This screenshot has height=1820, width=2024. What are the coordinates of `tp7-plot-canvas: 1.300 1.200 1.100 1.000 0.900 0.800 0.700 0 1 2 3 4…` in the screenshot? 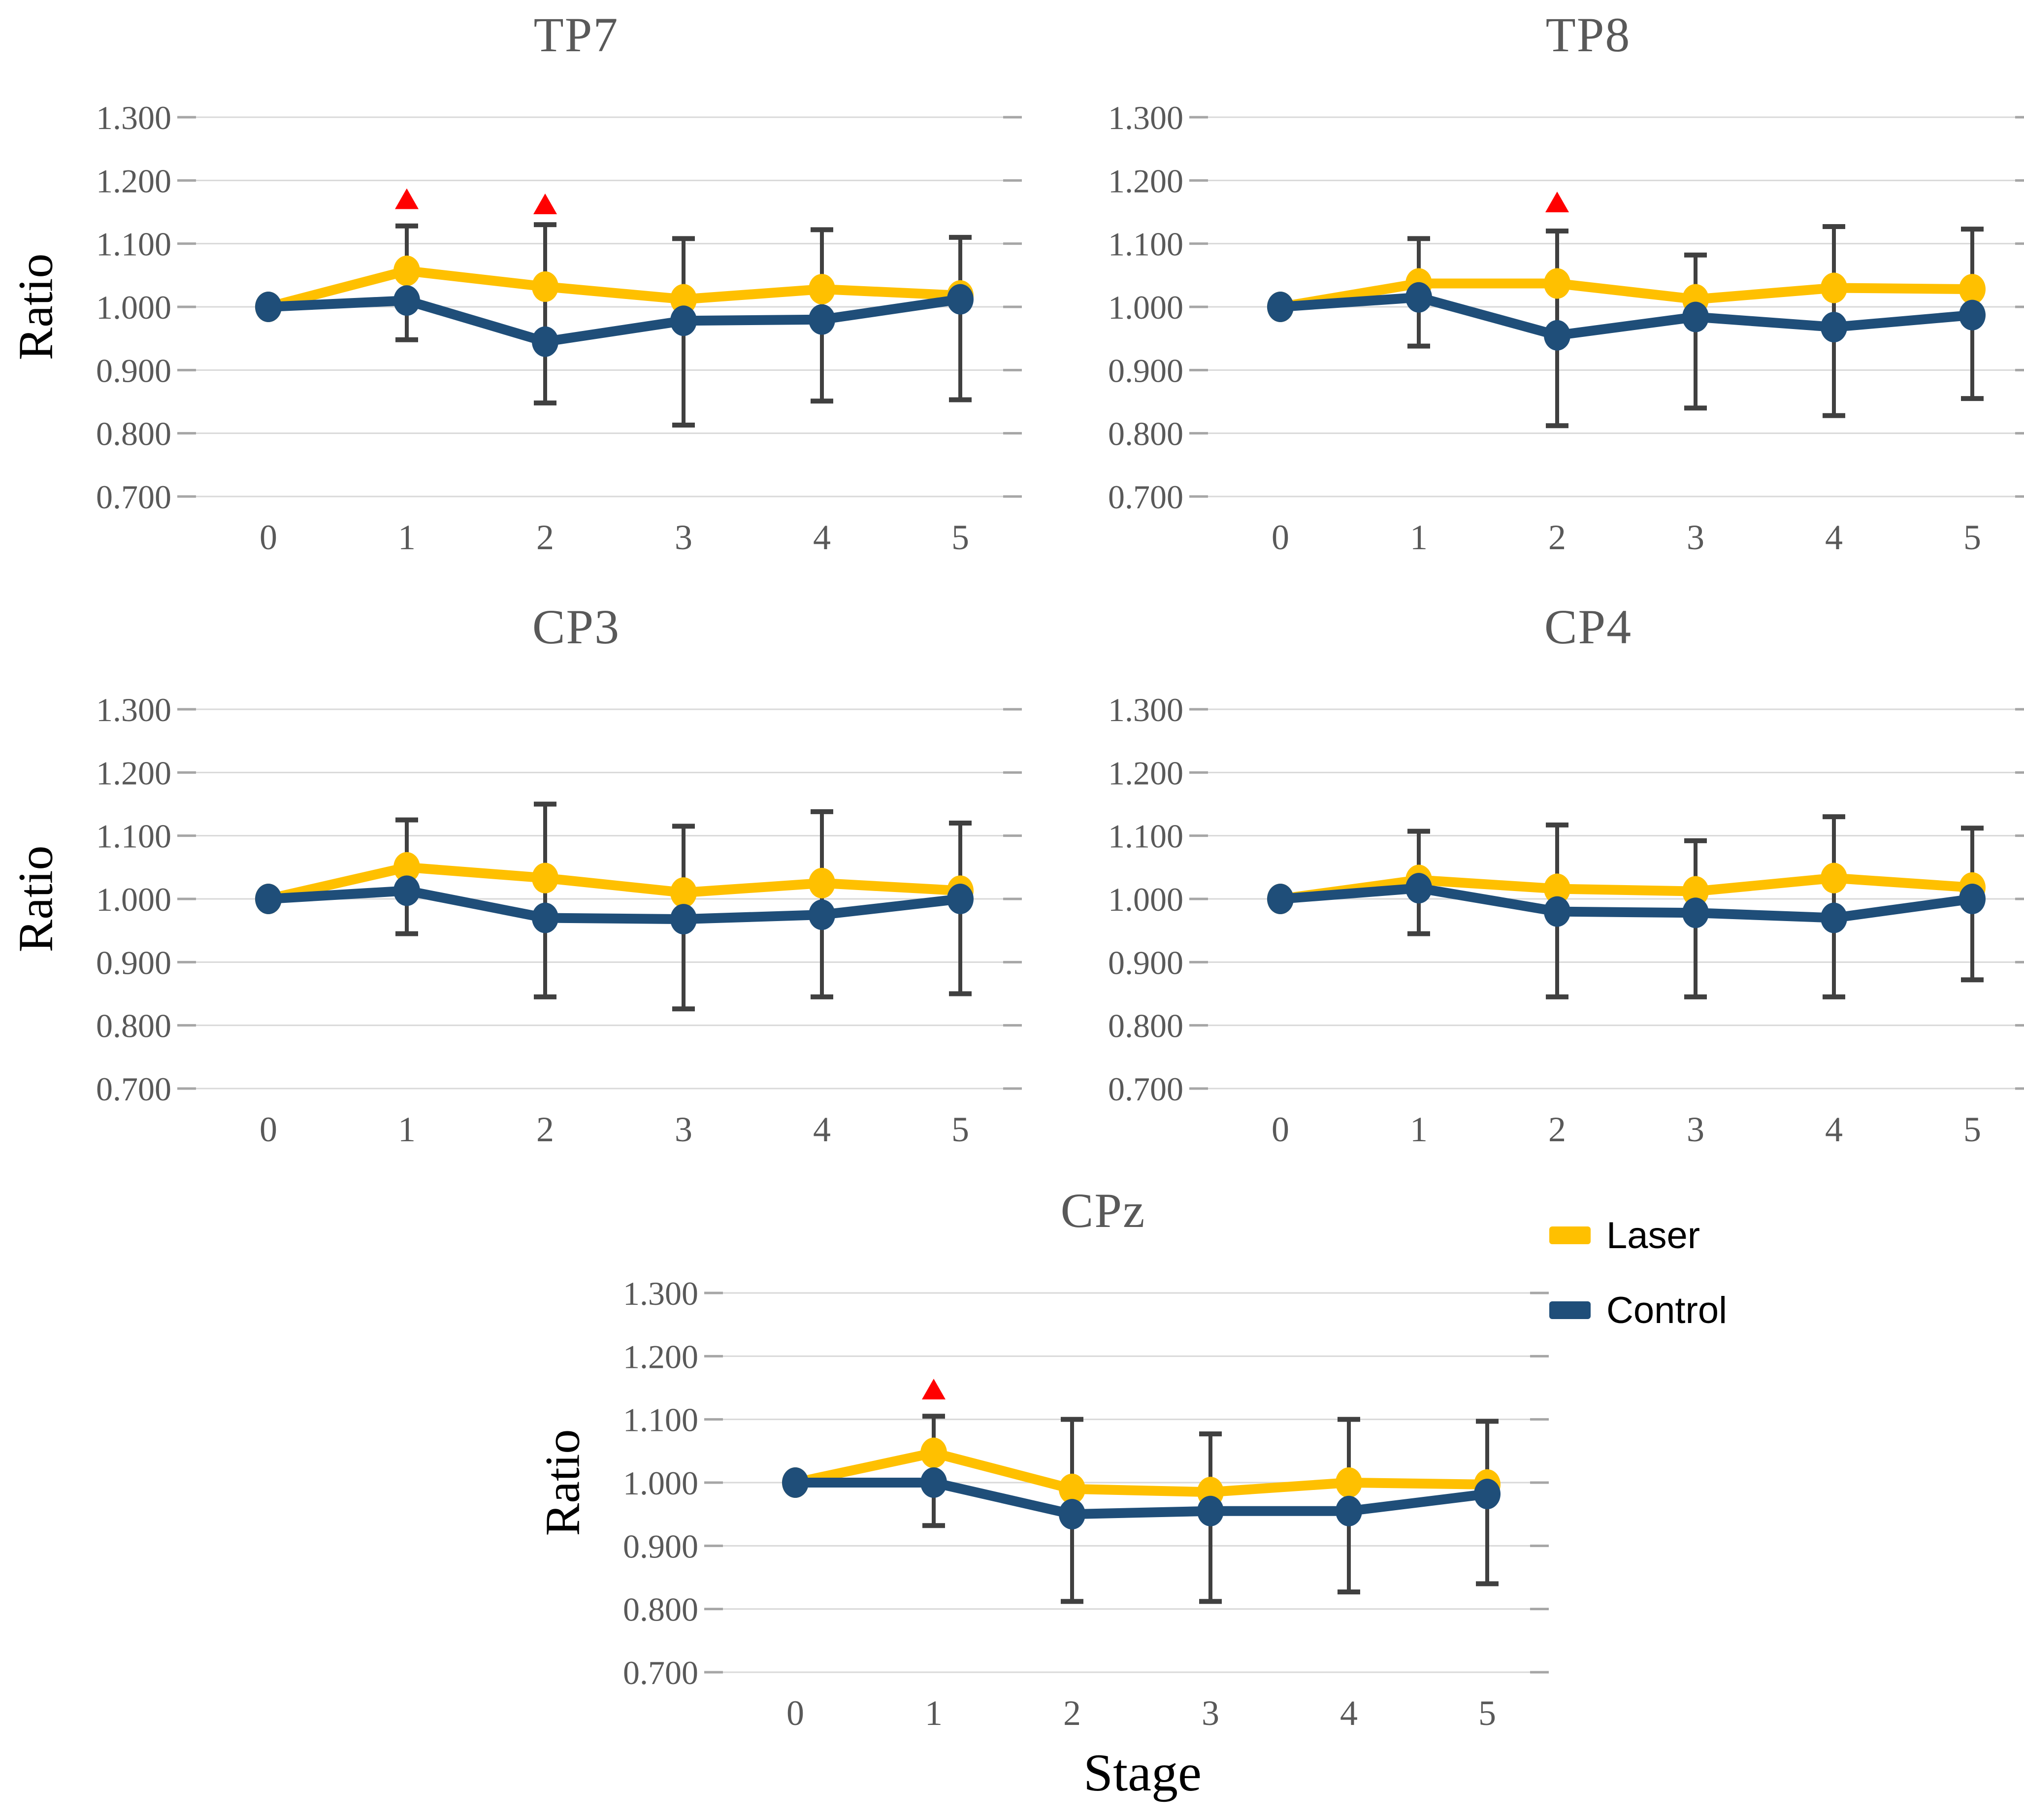 It's located at (559, 328).